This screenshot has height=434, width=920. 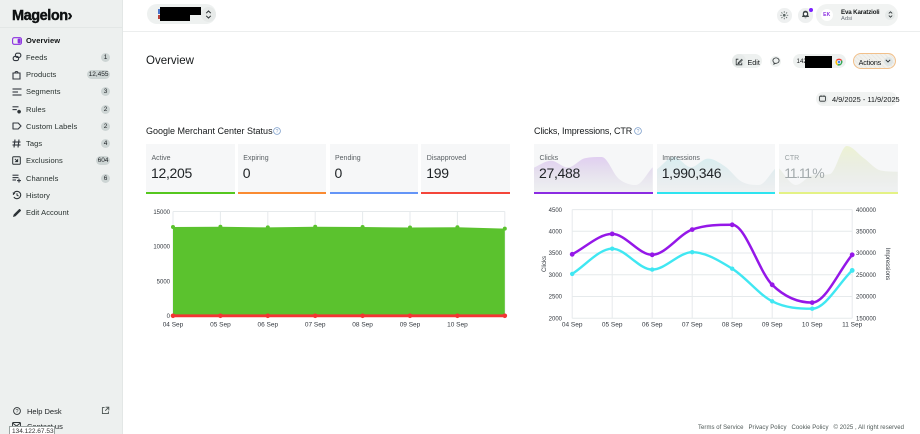 I want to click on svg-text: 15000, so click(x=161, y=213).